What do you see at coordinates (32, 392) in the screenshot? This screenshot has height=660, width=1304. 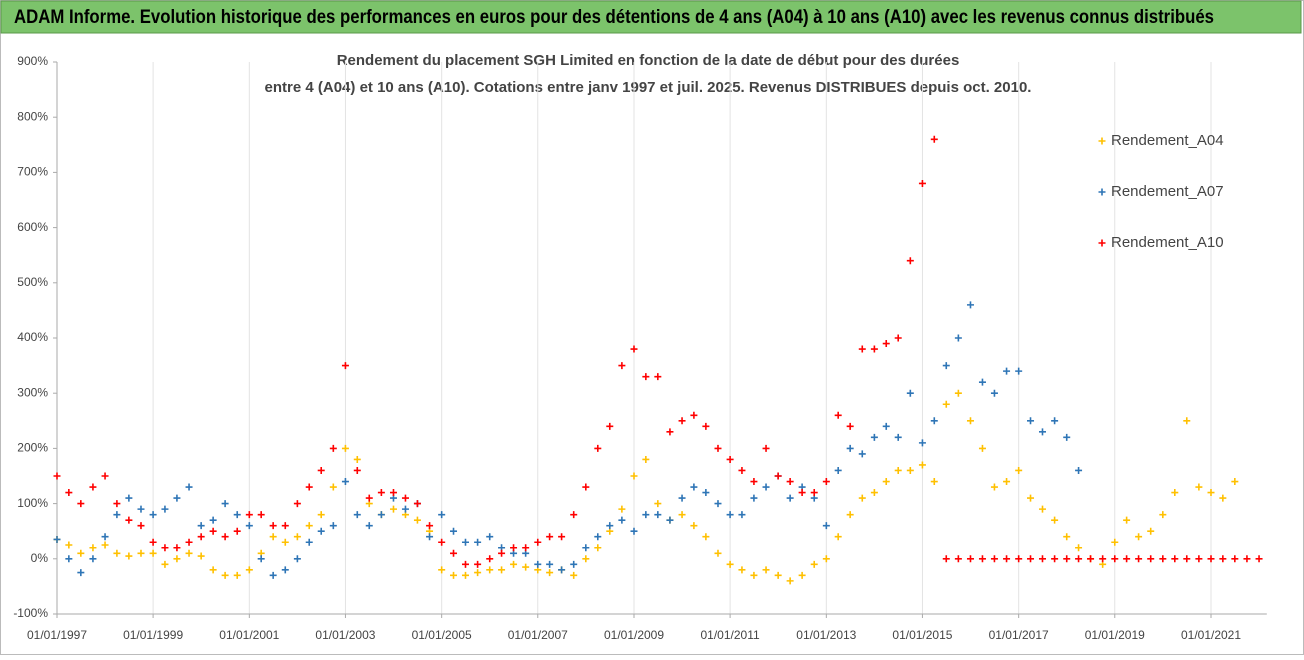 I see `y-tick-label: 300%` at bounding box center [32, 392].